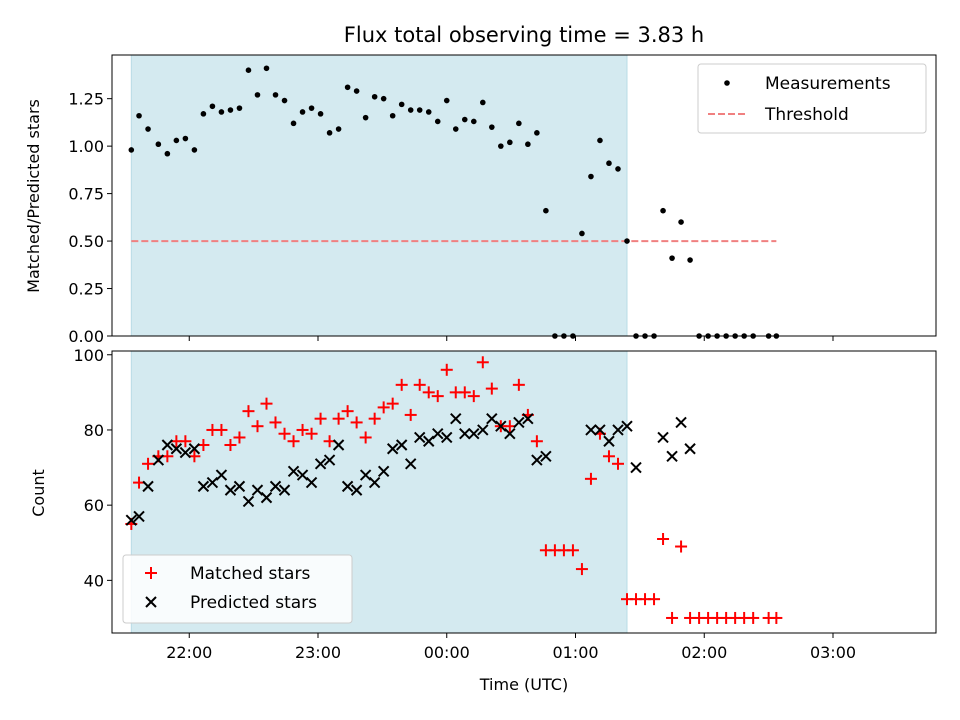 Image resolution: width=960 pixels, height=720 pixels. What do you see at coordinates (90, 218) in the screenshot?
I see `ratio-y-axis-ticks: 0.00 0.25 0.50 0.75 1.00 1.25` at bounding box center [90, 218].